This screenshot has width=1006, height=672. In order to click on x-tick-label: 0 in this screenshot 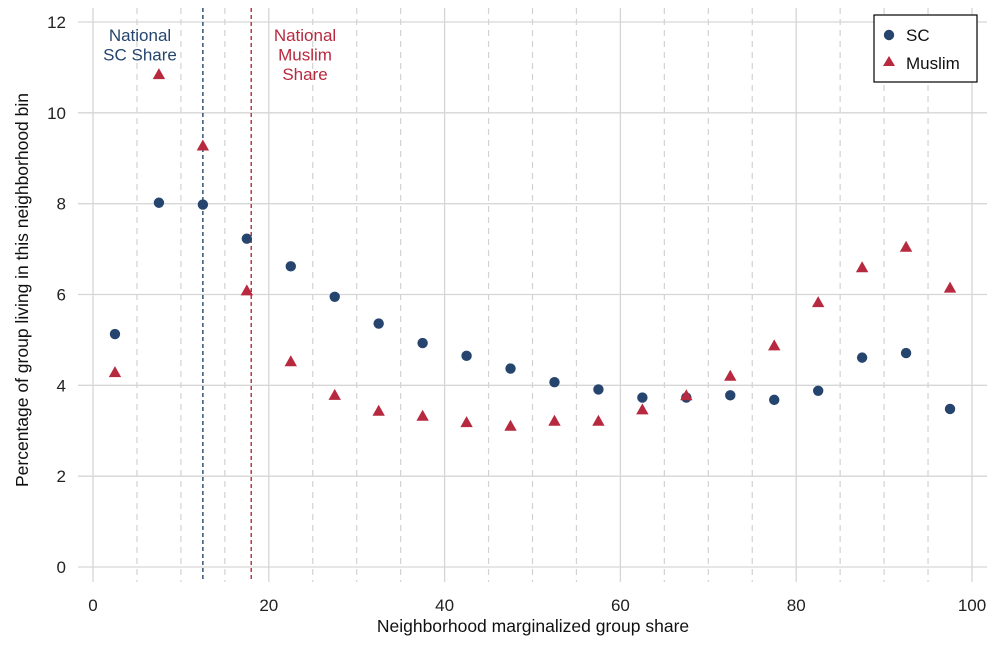, I will do `click(92, 605)`.